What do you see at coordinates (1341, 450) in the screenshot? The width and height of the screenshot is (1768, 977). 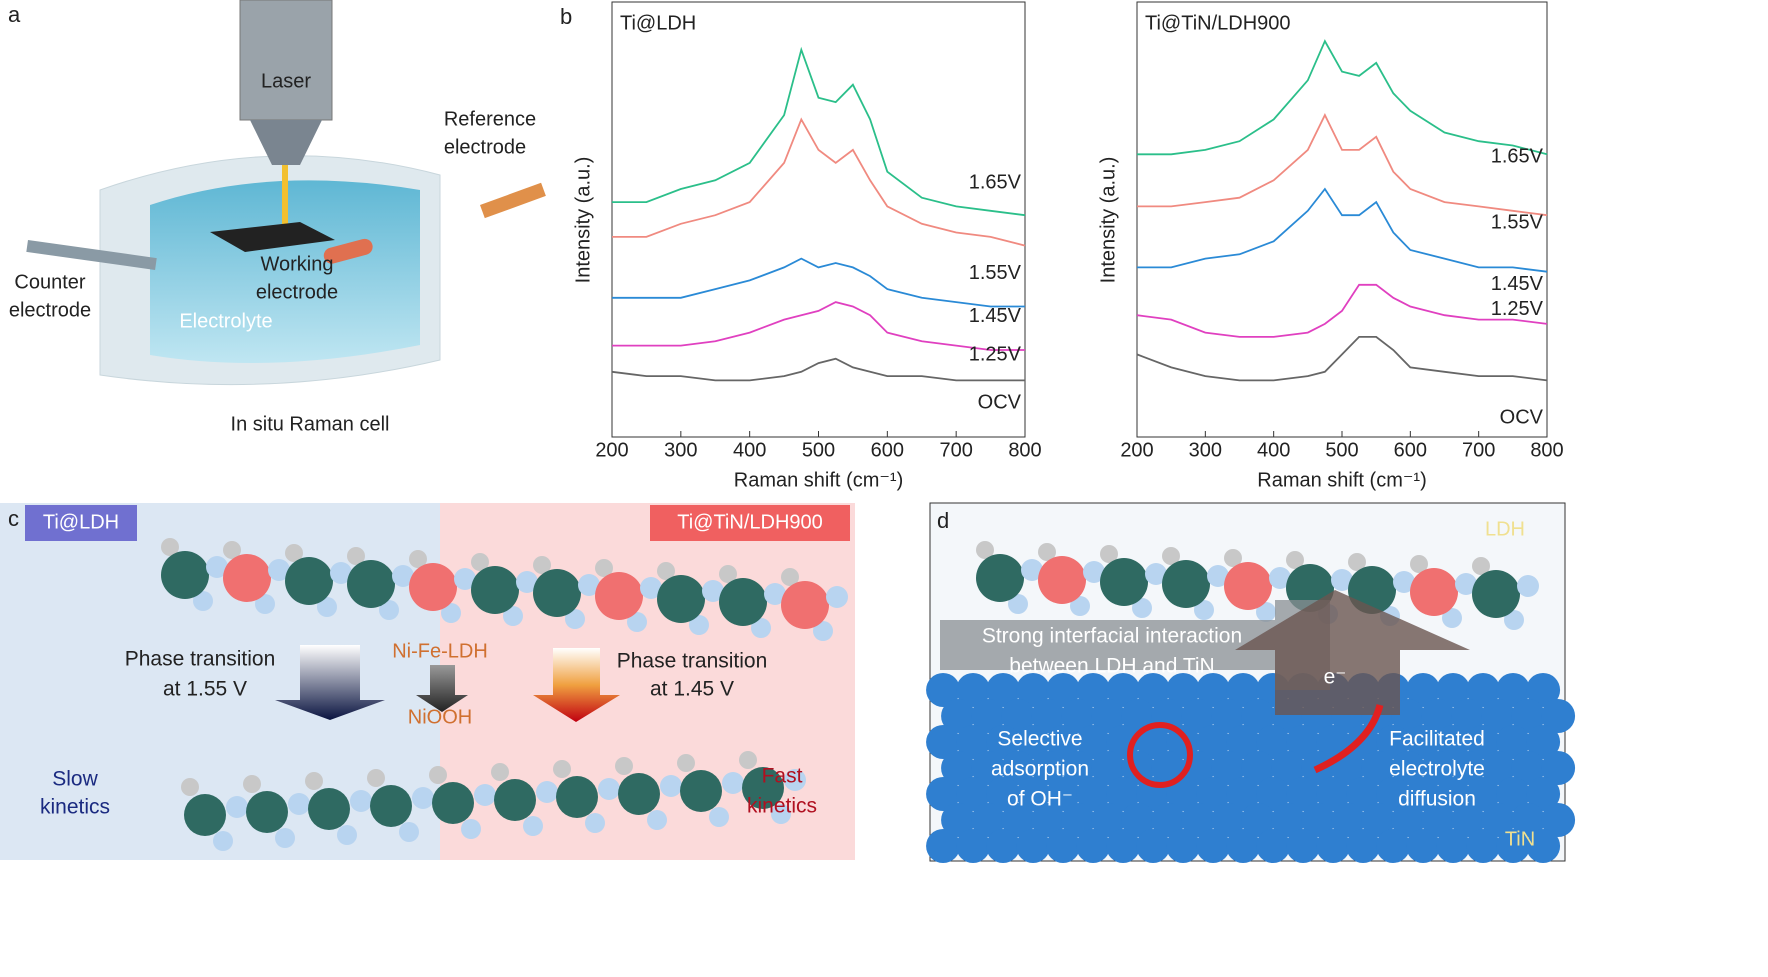 I see `x-tick-label: 500` at bounding box center [1341, 450].